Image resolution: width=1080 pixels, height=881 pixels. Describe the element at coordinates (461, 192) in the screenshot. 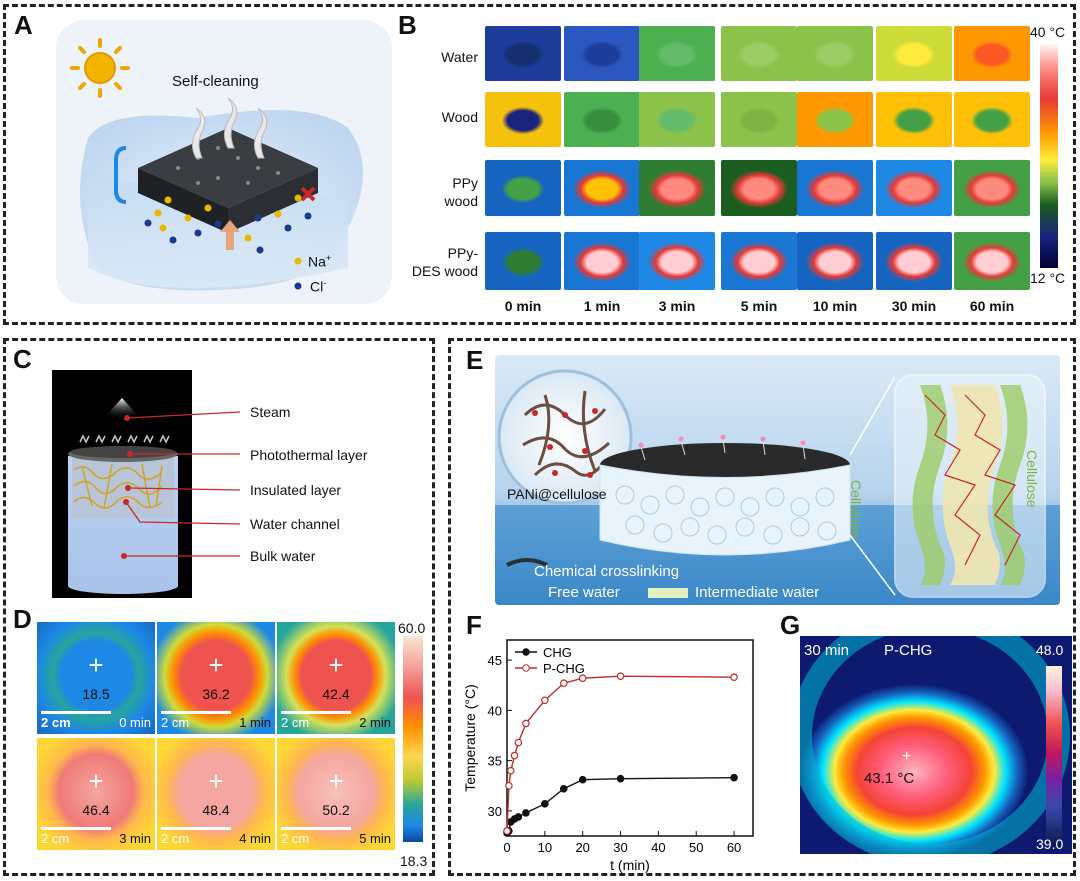

I see `row-label-ppy-wood: PPy wood` at that location.